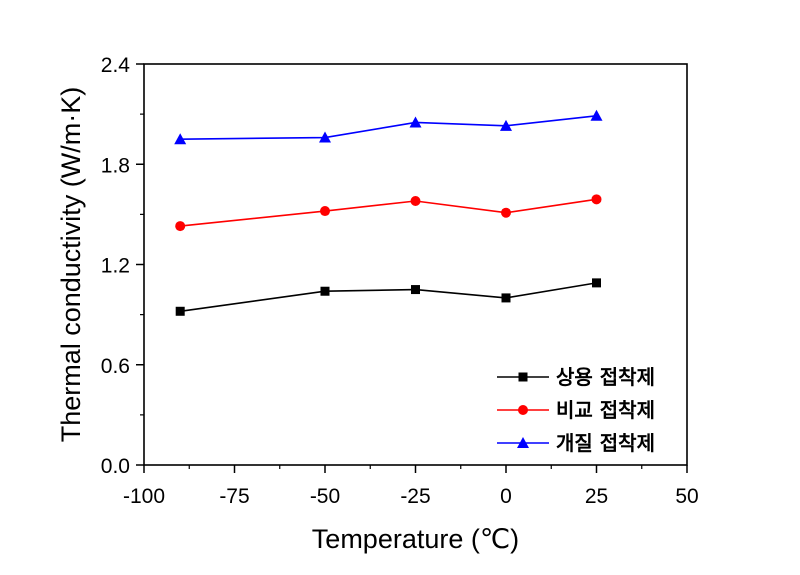 The height and width of the screenshot is (575, 800). I want to click on x-tick-label: -75, so click(234, 496).